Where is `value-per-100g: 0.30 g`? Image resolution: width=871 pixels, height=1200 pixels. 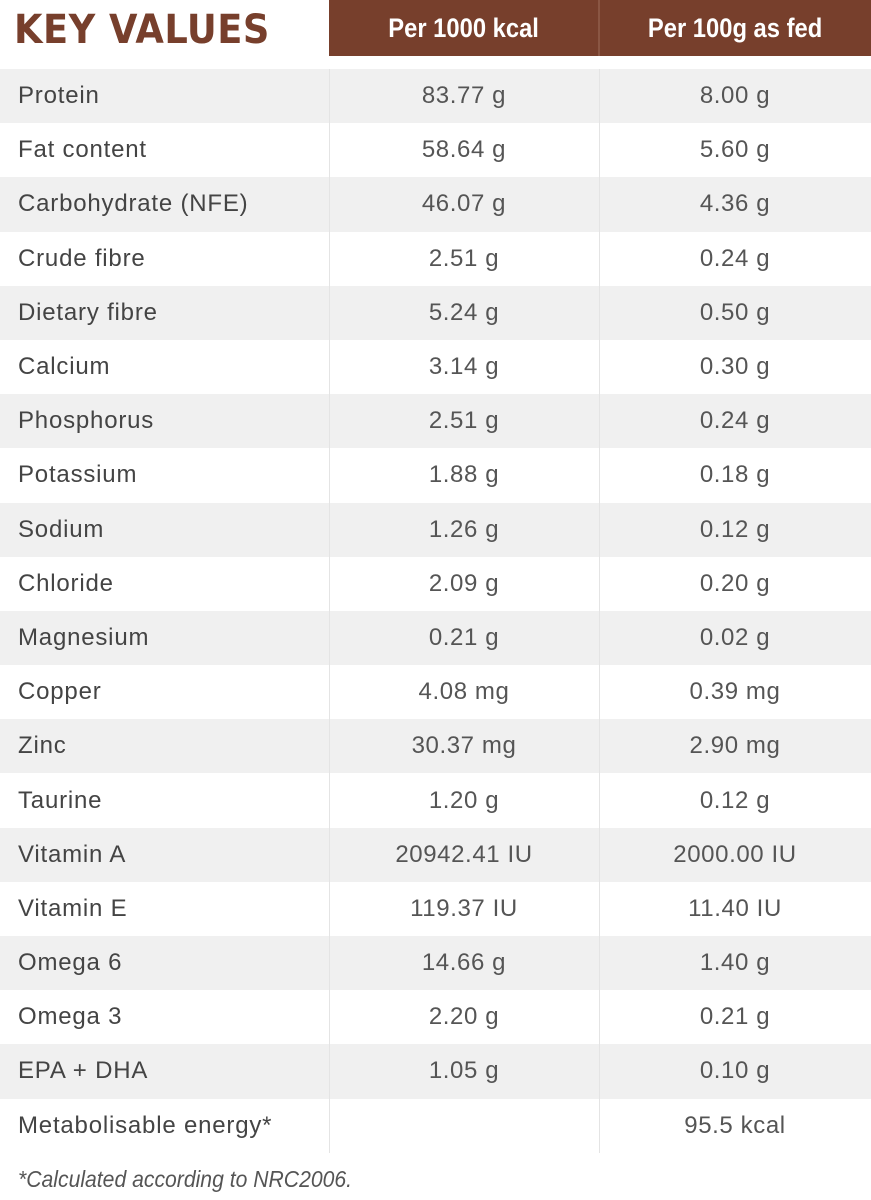
value-per-100g: 0.30 g is located at coordinates (735, 367).